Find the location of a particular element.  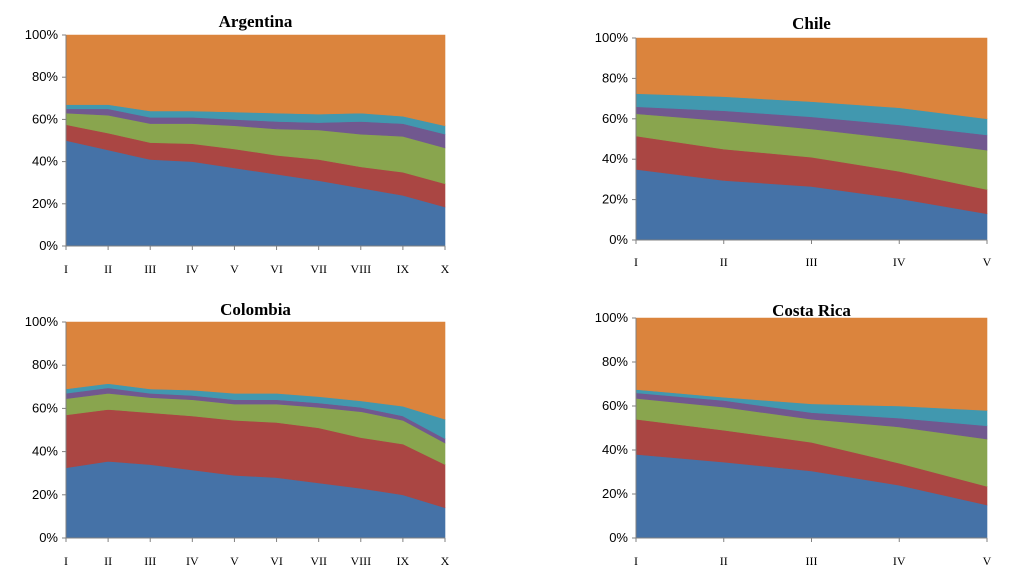

chart-title: Chile is located at coordinates (811, 23).